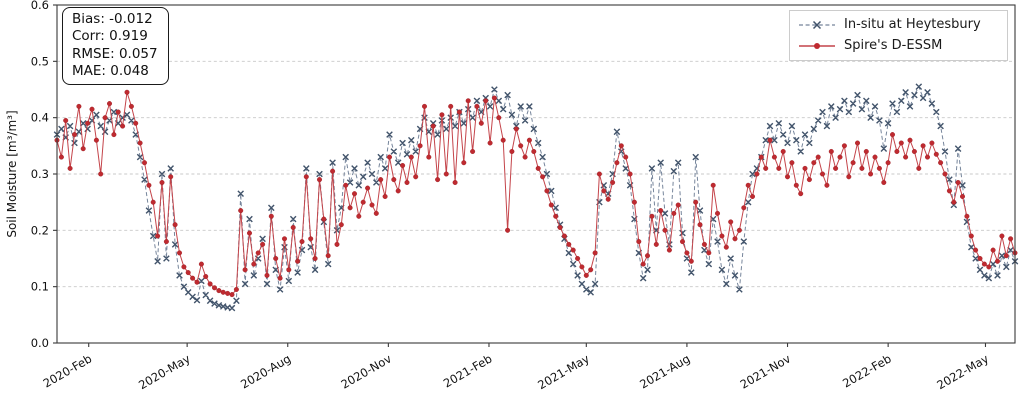  What do you see at coordinates (68, 370) in the screenshot?
I see `svg-text: 2020-Feb` at bounding box center [68, 370].